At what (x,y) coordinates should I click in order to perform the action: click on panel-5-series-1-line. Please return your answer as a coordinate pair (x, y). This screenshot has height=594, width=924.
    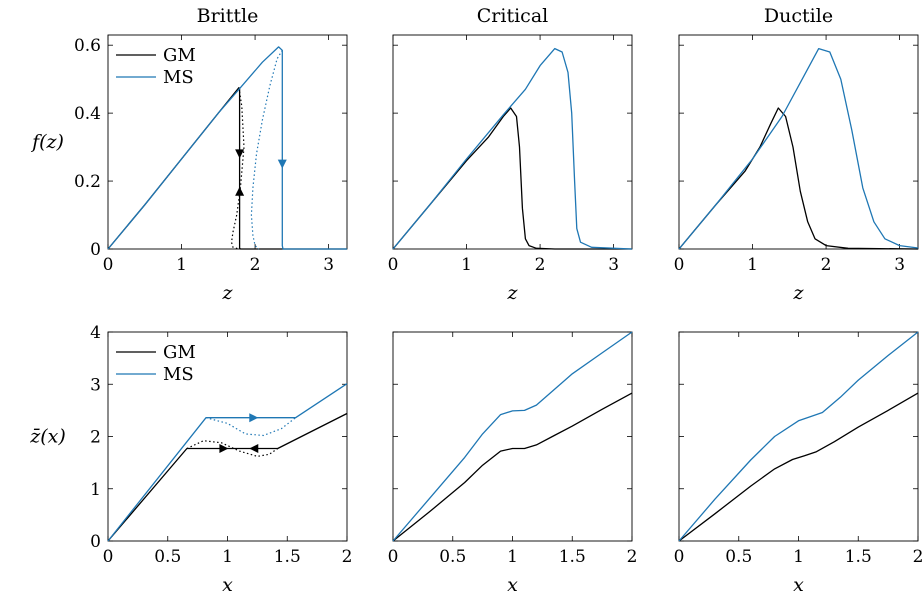
    Looking at the image, I should click on (798, 436).